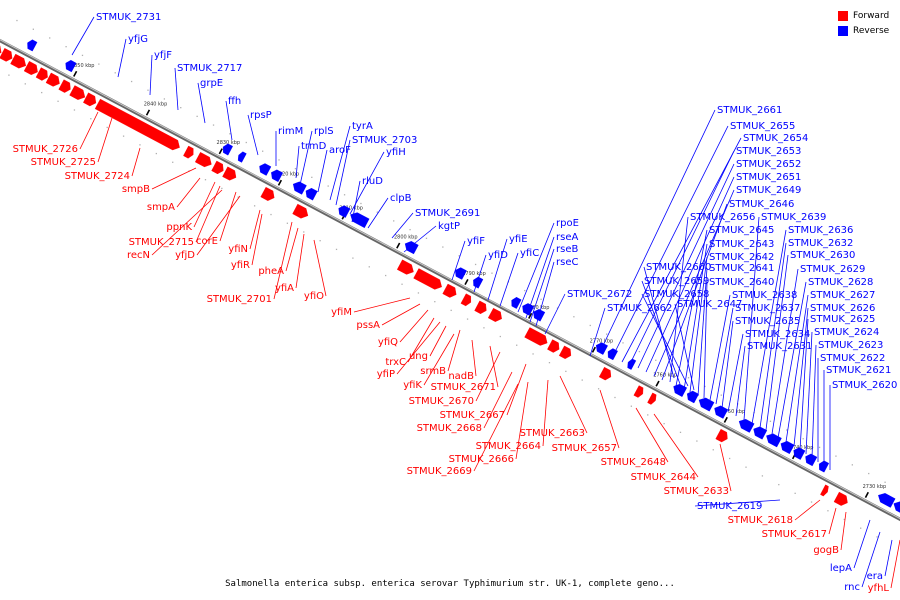 The width and height of the screenshot is (900, 600). Describe the element at coordinates (401, 198) in the screenshot. I see `gene-label-clpb: clpB` at that location.